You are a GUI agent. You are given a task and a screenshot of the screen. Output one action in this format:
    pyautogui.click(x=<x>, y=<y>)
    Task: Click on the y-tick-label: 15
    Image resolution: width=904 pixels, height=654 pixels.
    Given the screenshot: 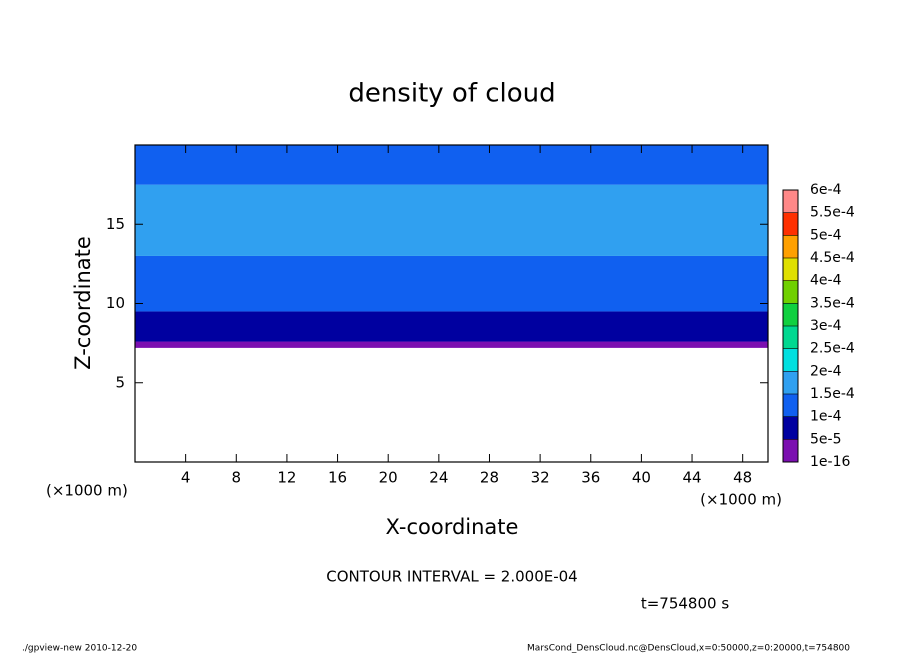 What is the action you would take?
    pyautogui.click(x=115, y=224)
    